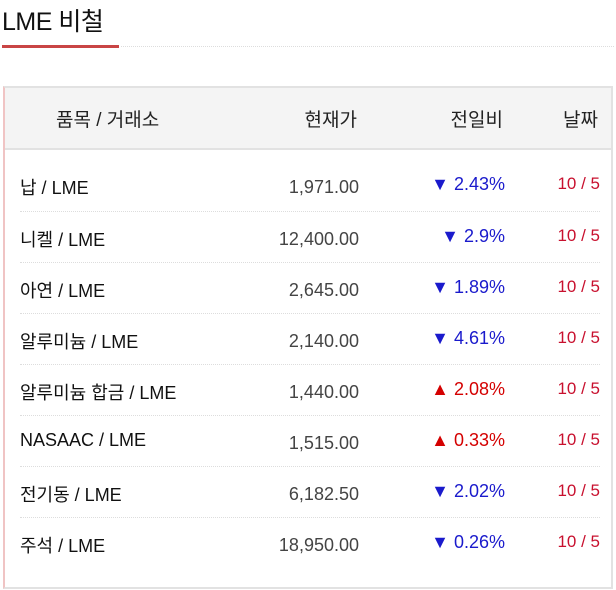 The image size is (616, 590). Describe the element at coordinates (468, 184) in the screenshot. I see `change-down: ▼ 2.43%` at that location.